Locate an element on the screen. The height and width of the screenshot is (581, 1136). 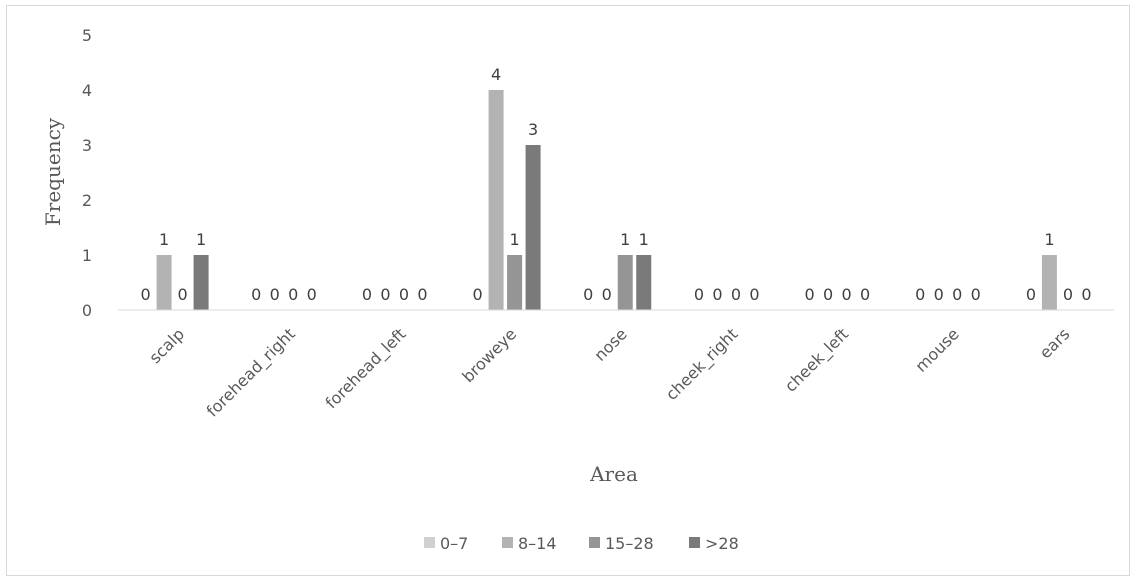
y-axis-ticks: 0 1 2 3 4 5 is located at coordinates (87, 173).